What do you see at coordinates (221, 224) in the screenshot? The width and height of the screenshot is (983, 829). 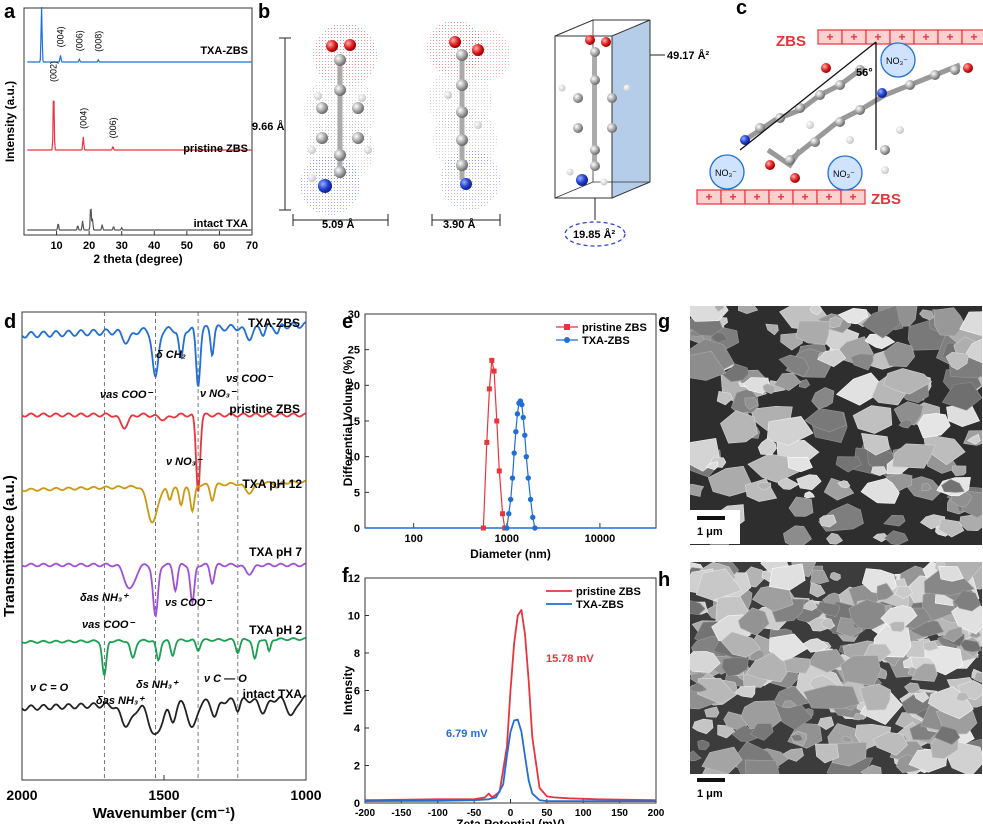 I see `xrd-series-label: intact TXA` at bounding box center [221, 224].